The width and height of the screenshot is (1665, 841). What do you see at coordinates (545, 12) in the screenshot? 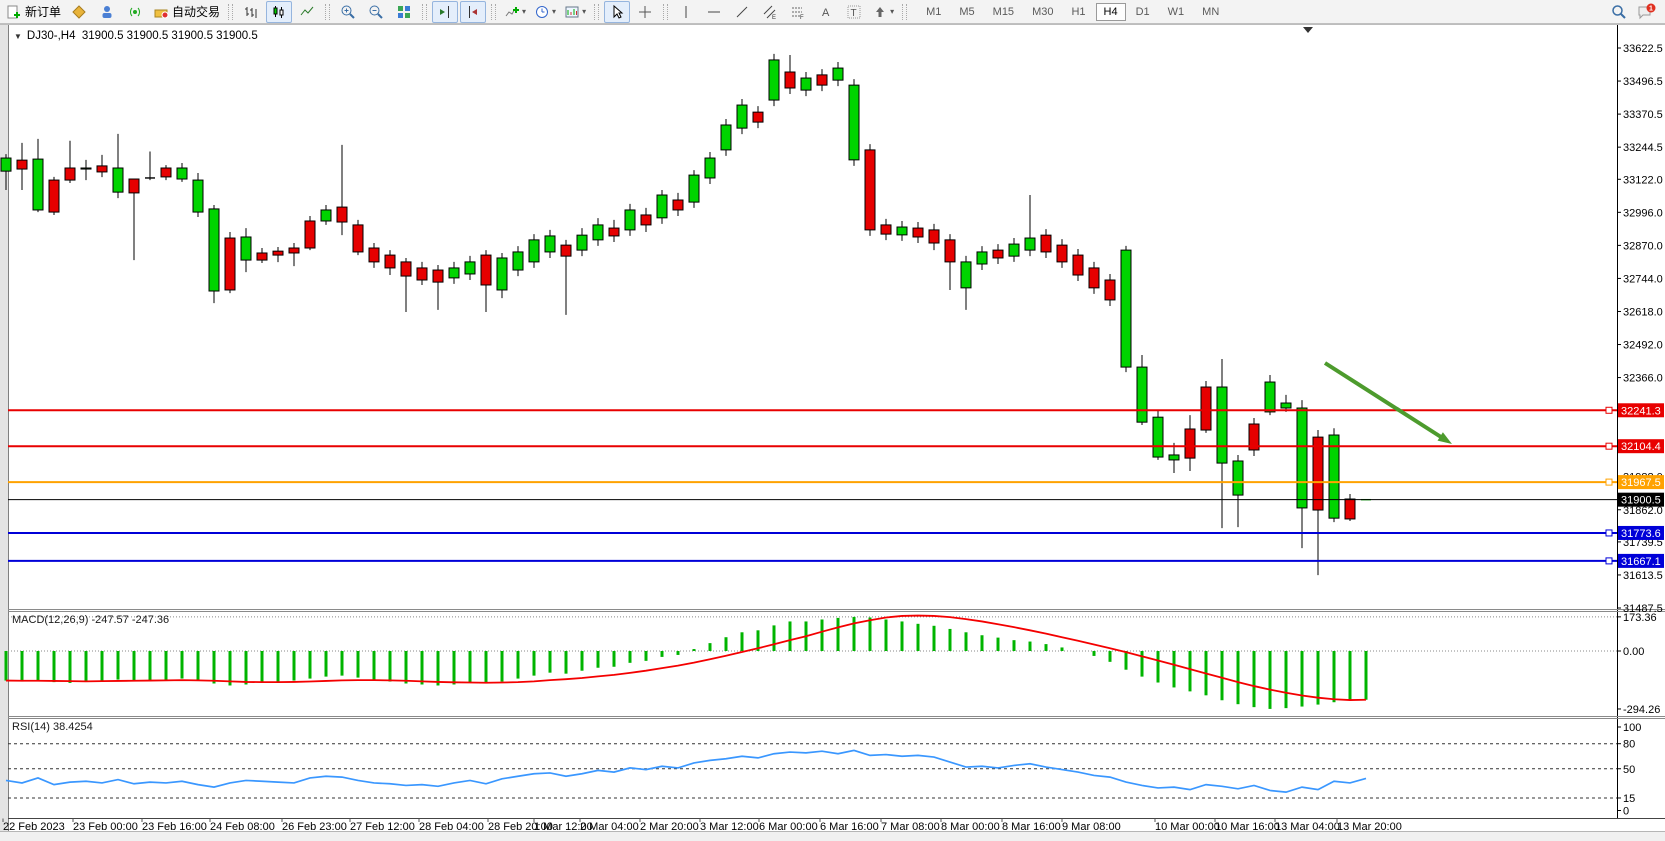
I see `periods-button: ▾` at bounding box center [545, 12].